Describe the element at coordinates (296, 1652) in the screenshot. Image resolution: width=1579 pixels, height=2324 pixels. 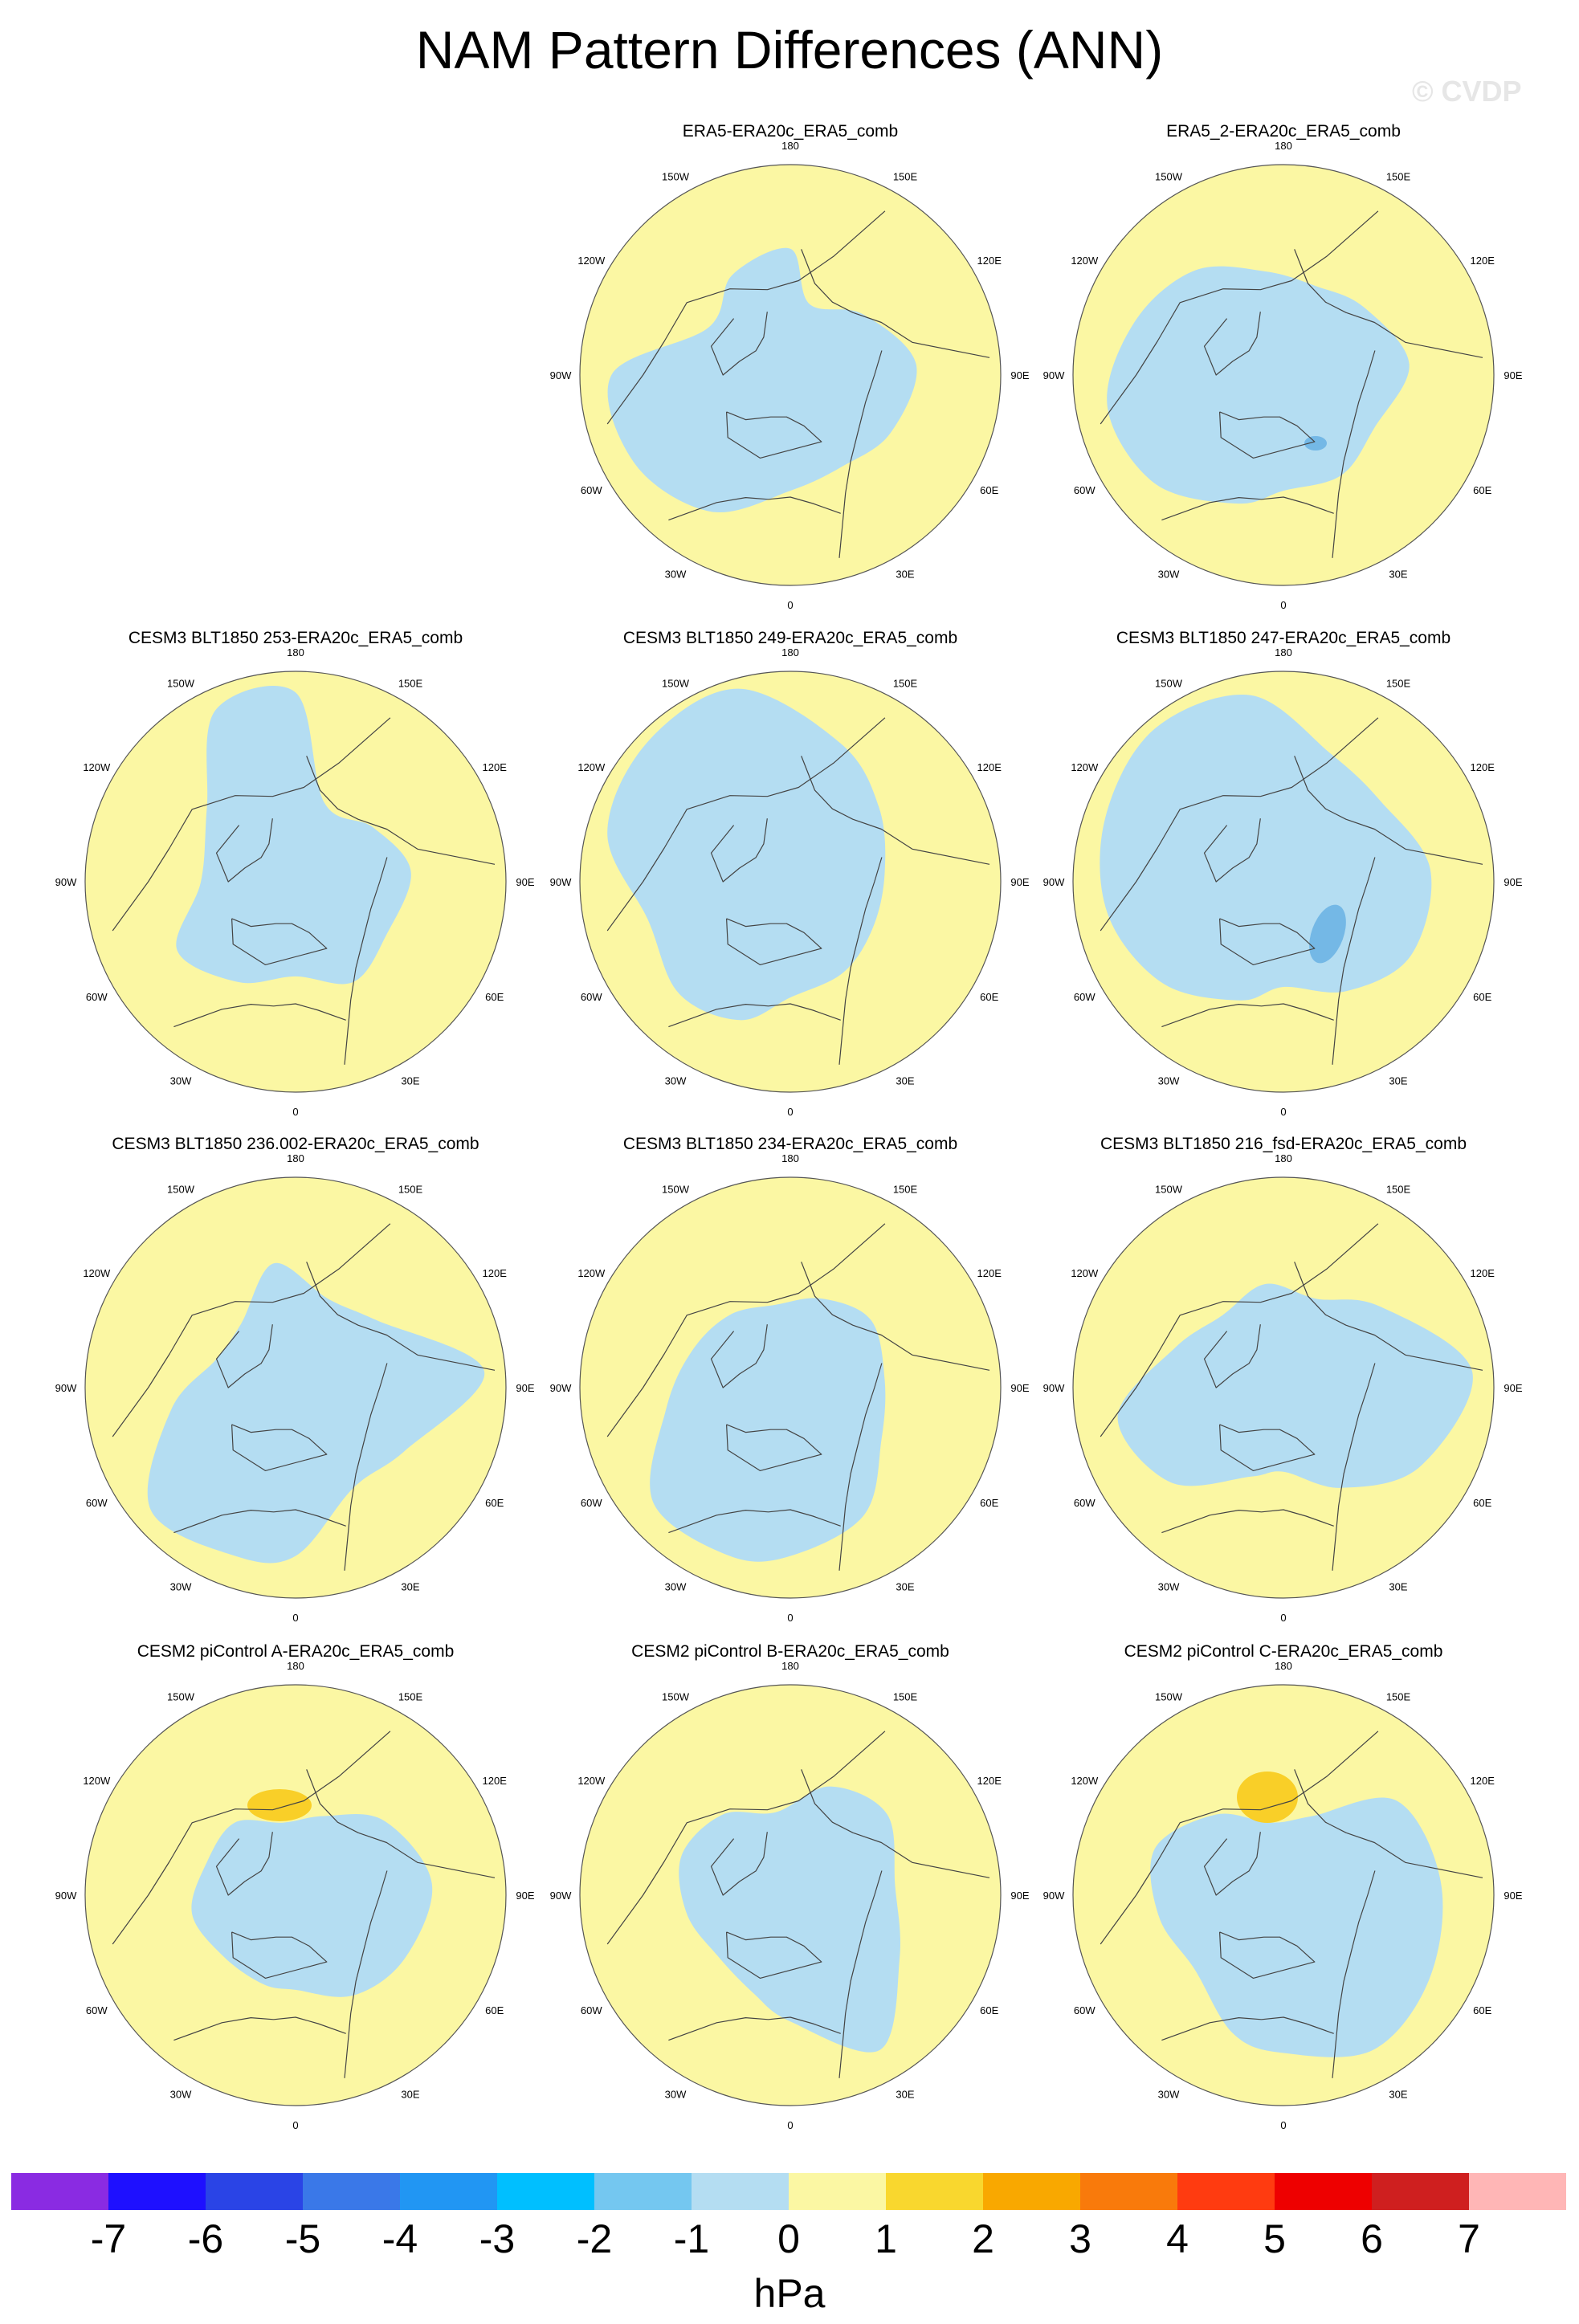
I see `panel-title: CESM2 piControl A-ERA20c_ERA5_comb` at that location.